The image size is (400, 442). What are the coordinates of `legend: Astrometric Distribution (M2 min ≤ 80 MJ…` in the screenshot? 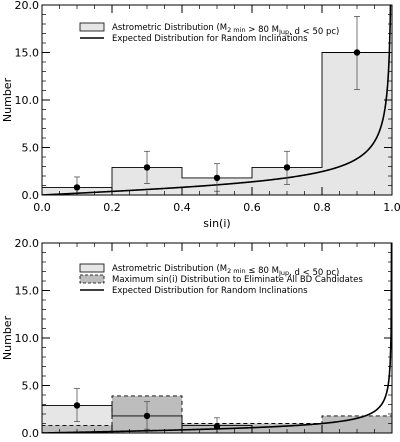 It's located at (221, 279).